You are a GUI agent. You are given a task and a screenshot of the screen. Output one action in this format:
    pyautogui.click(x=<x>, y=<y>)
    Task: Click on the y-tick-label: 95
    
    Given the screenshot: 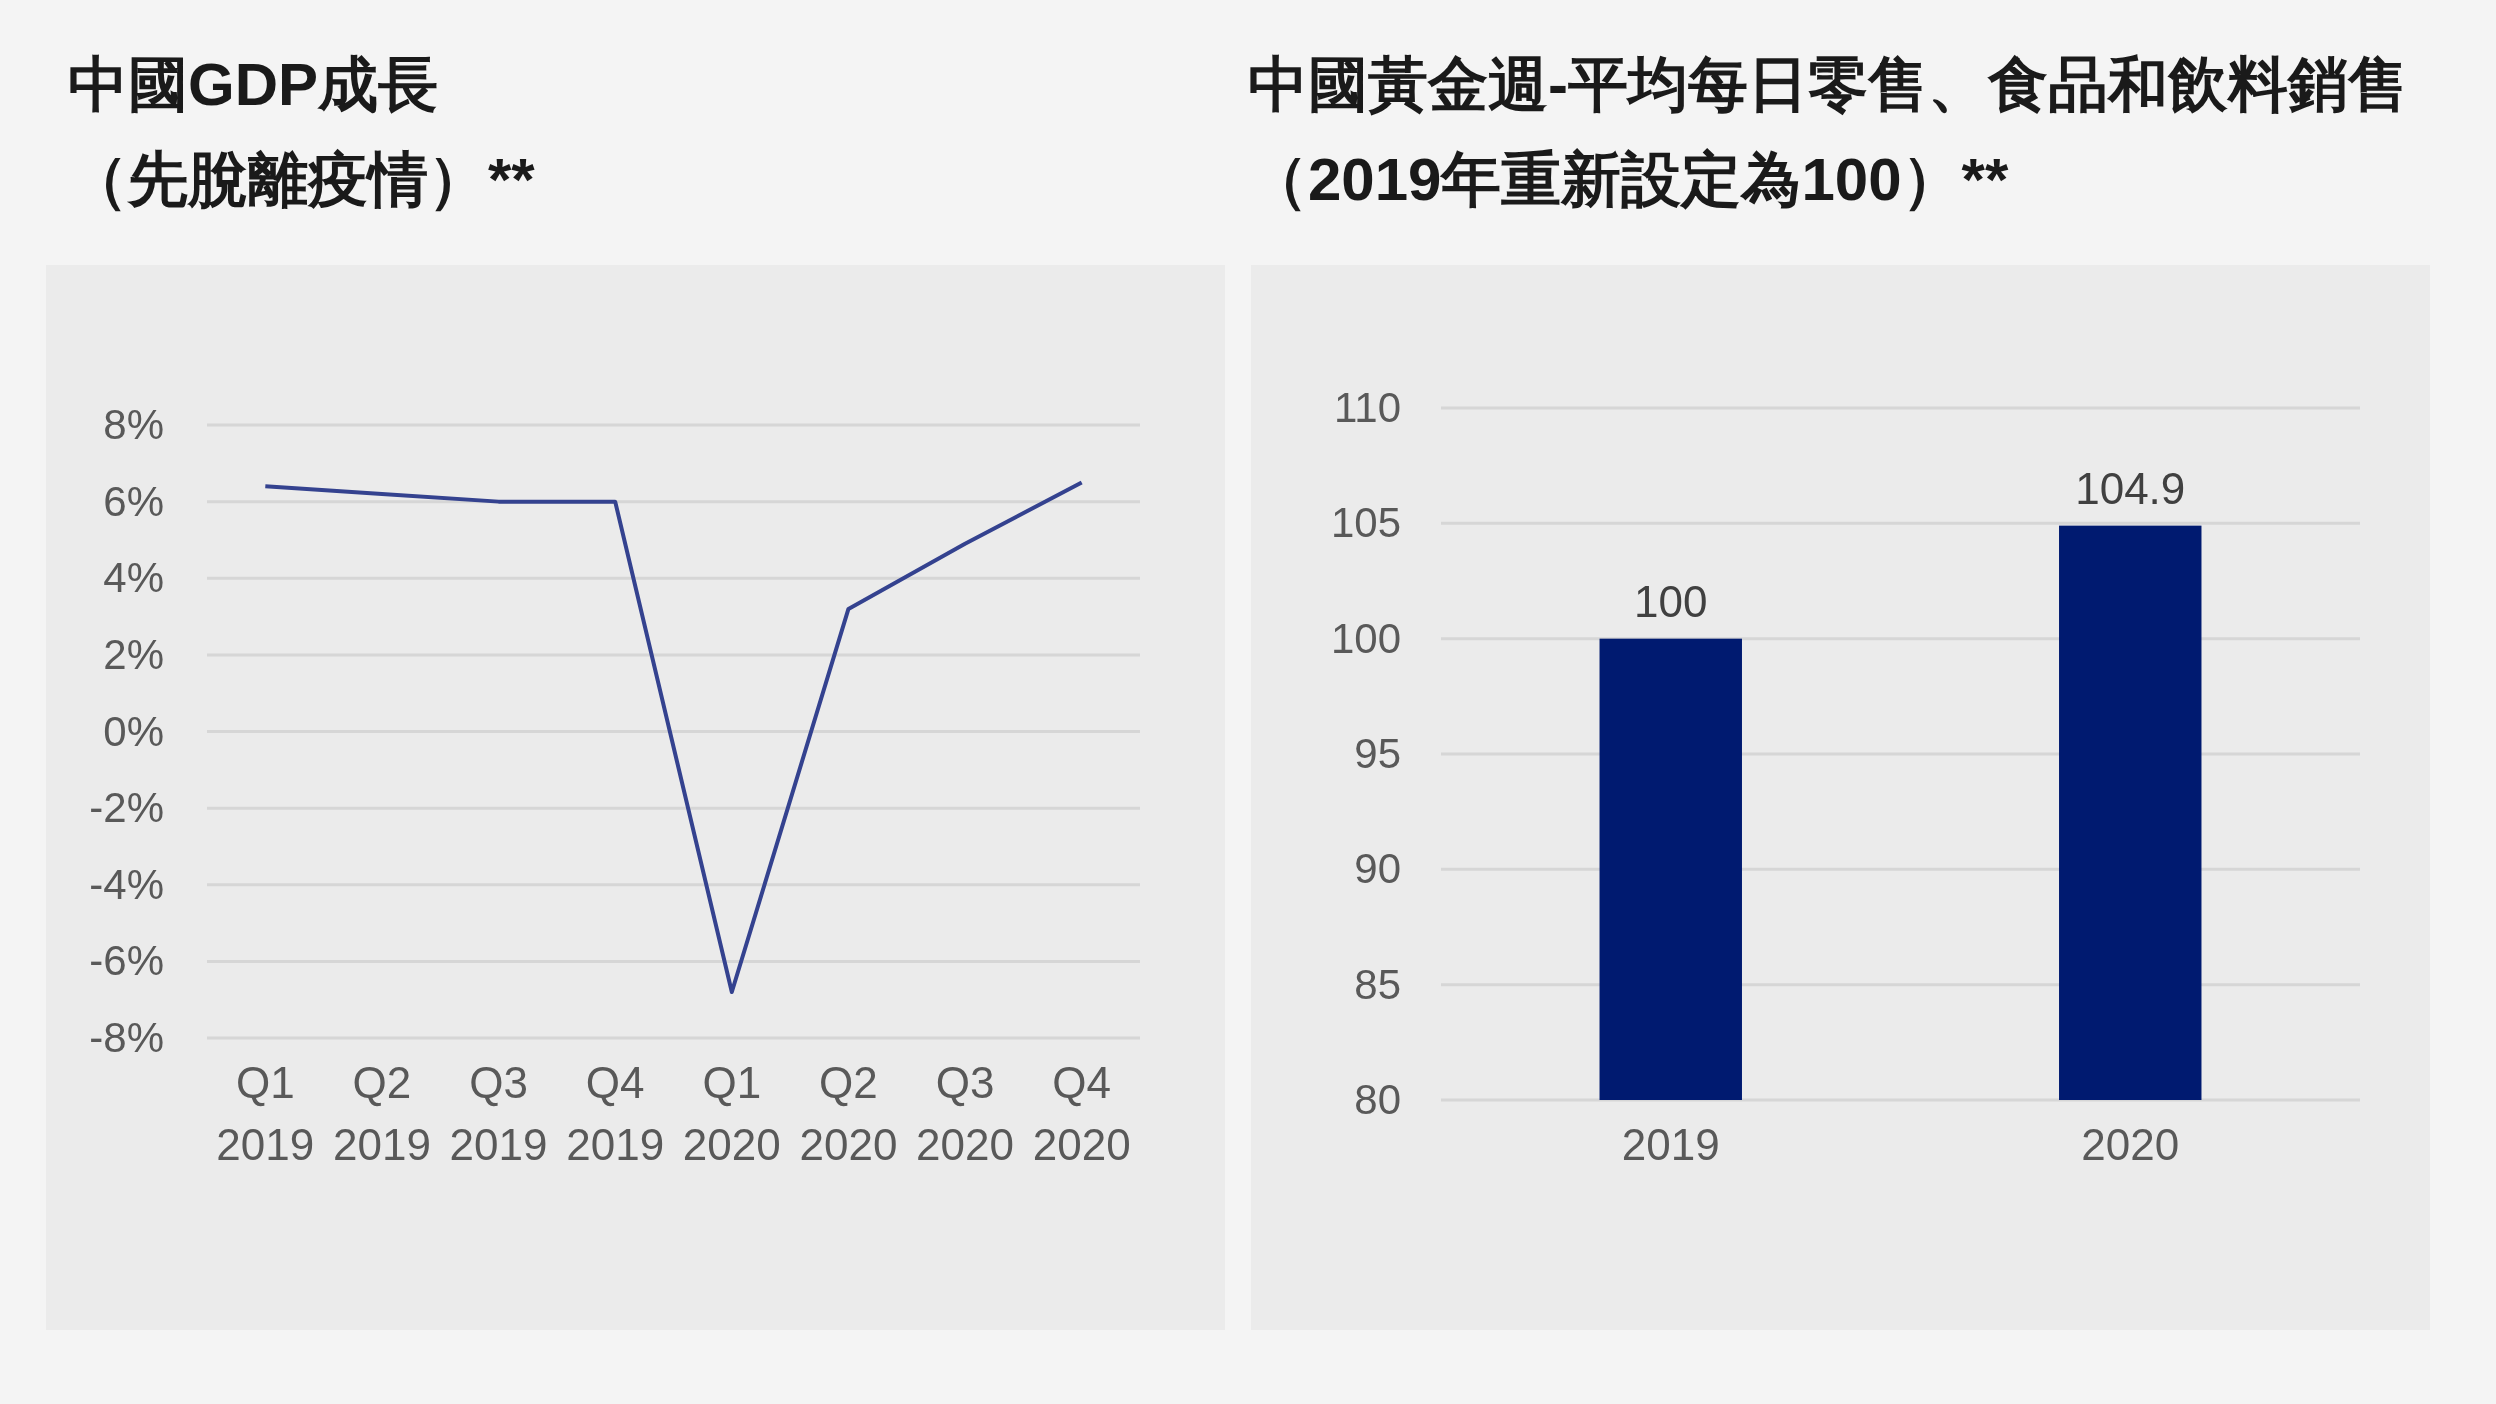 What is the action you would take?
    pyautogui.click(x=1377, y=753)
    